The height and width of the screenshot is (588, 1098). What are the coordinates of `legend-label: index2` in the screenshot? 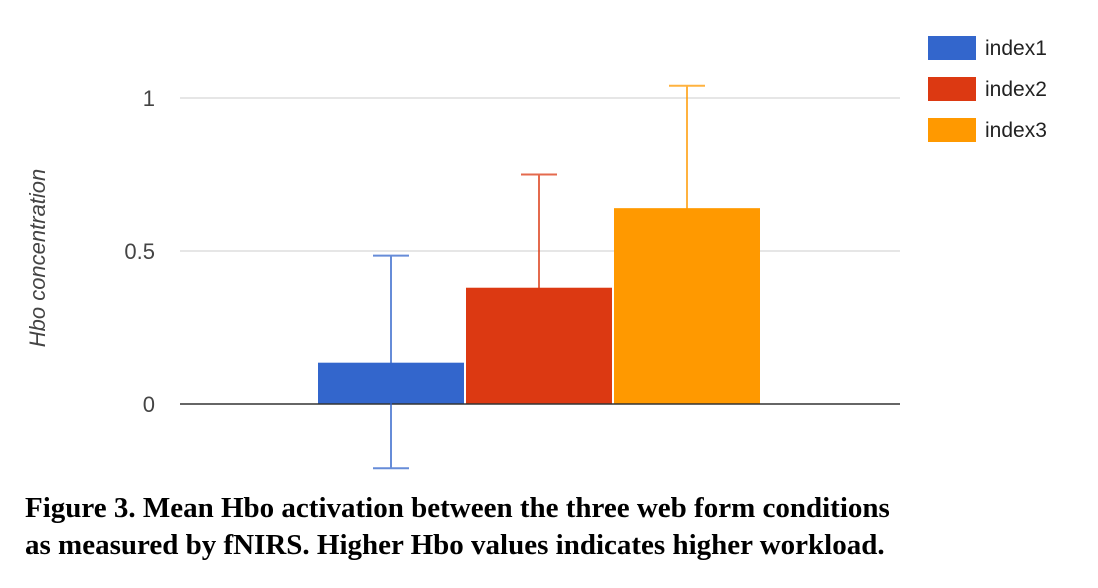 It's located at (1016, 89).